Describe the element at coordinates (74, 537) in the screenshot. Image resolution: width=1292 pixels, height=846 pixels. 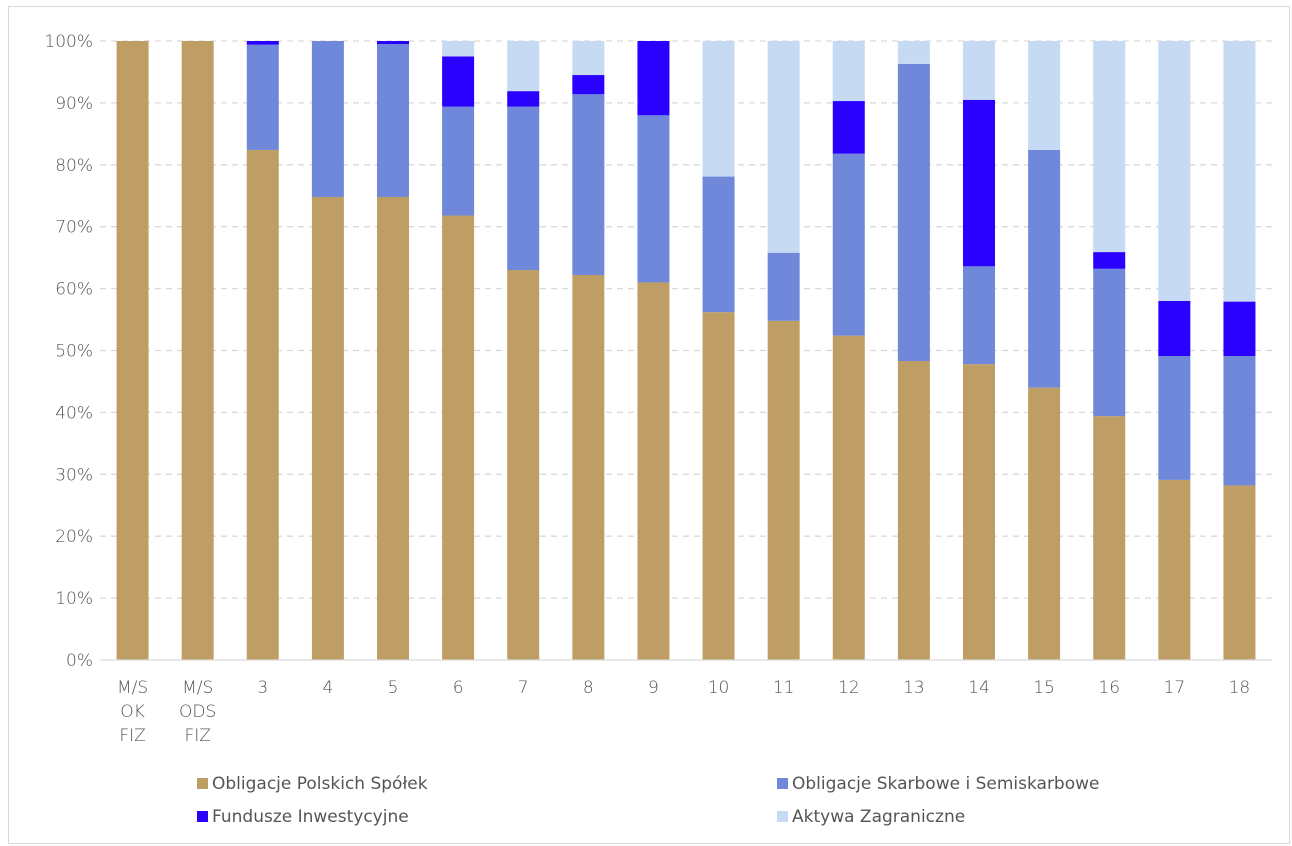
I see `y-tick-label: 20%` at that location.